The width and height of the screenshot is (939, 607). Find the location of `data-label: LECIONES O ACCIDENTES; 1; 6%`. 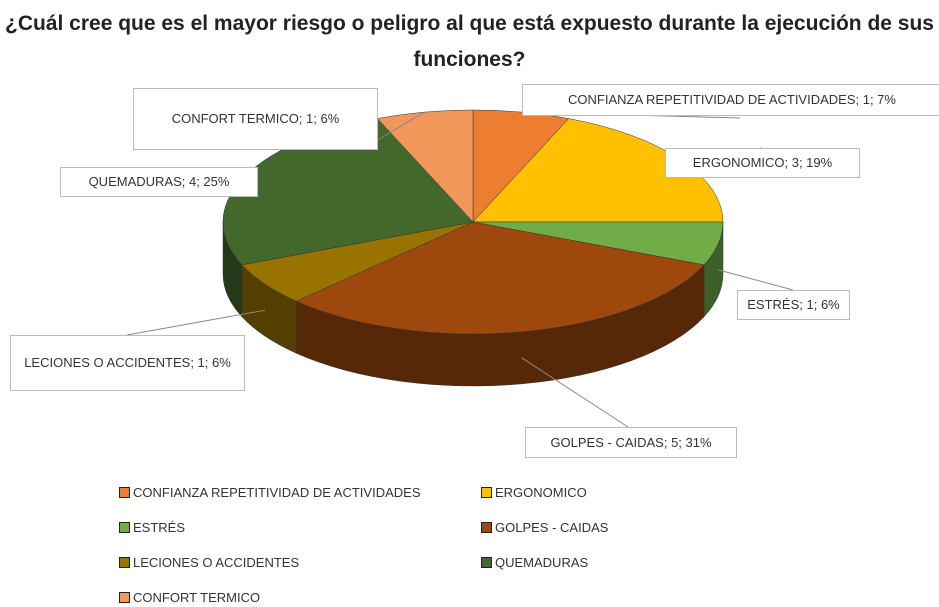

data-label: LECIONES O ACCIDENTES; 1; 6% is located at coordinates (127, 363).